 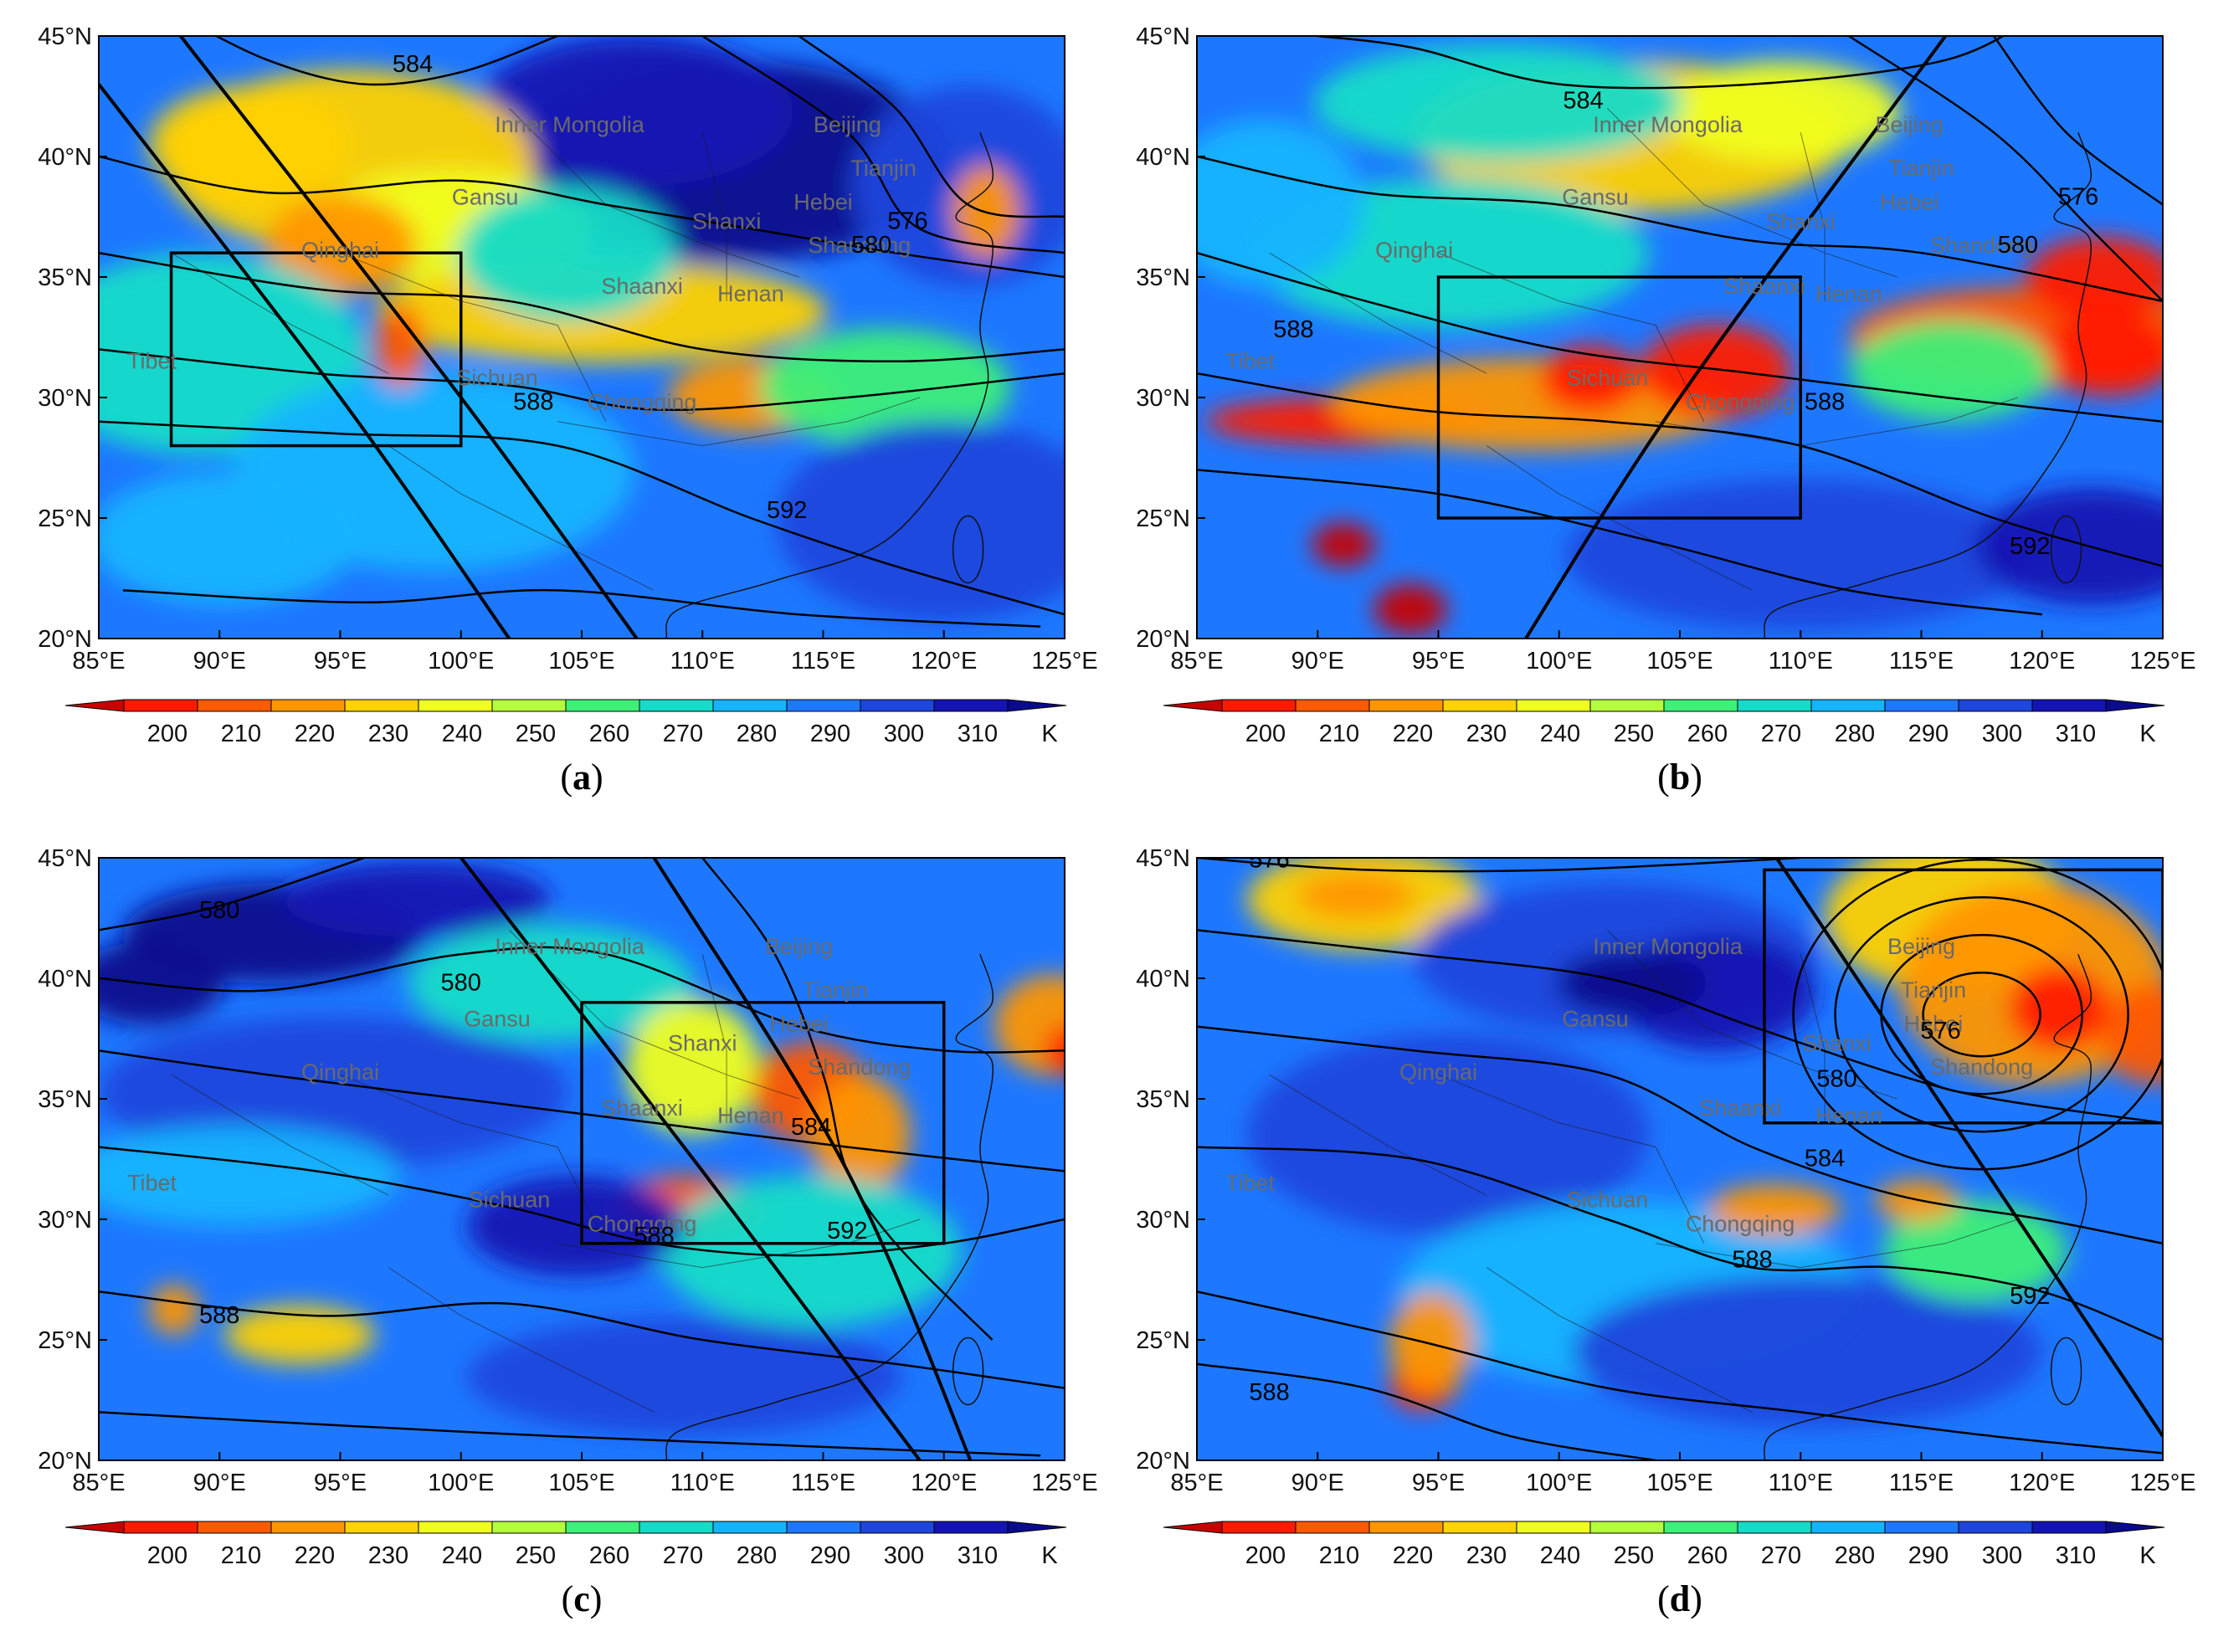 What do you see at coordinates (907, 221) in the screenshot?
I see `contour-value-label: 576` at bounding box center [907, 221].